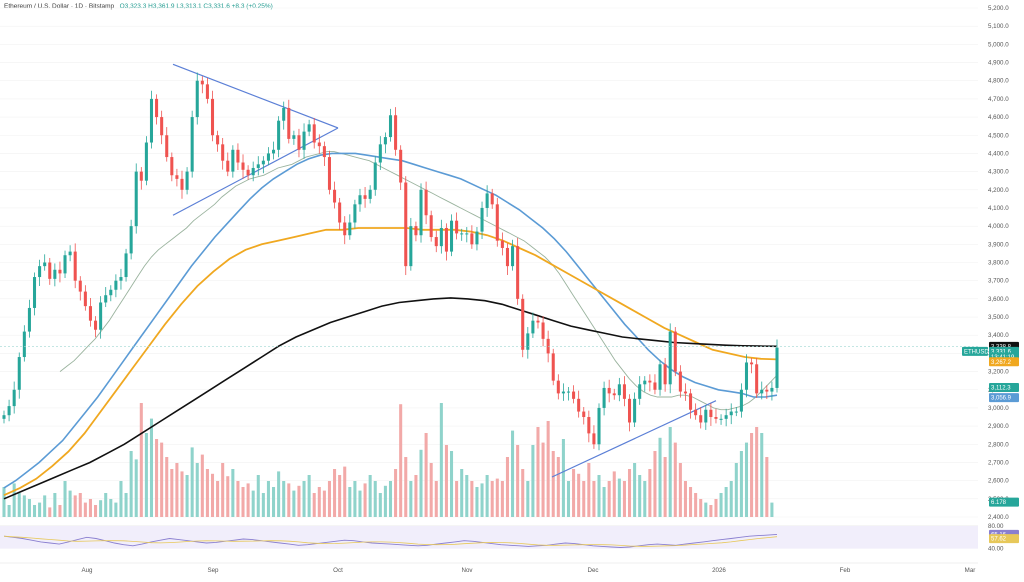 This screenshot has height=582, width=1024. What do you see at coordinates (998, 444) in the screenshot?
I see `y-tick-label: 2,800.0` at bounding box center [998, 444].